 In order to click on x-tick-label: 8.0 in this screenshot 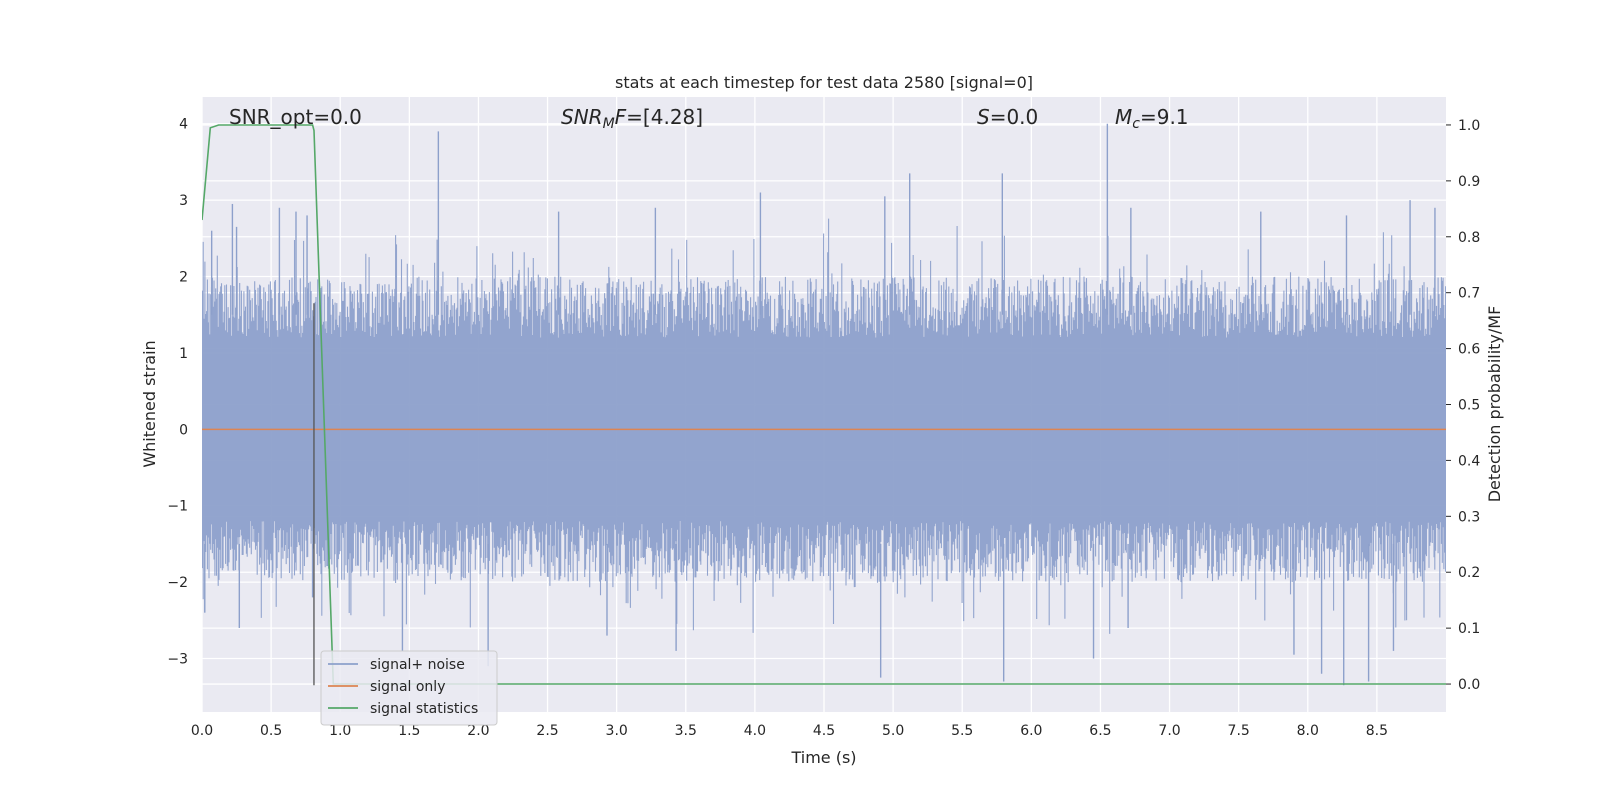, I will do `click(1308, 731)`.